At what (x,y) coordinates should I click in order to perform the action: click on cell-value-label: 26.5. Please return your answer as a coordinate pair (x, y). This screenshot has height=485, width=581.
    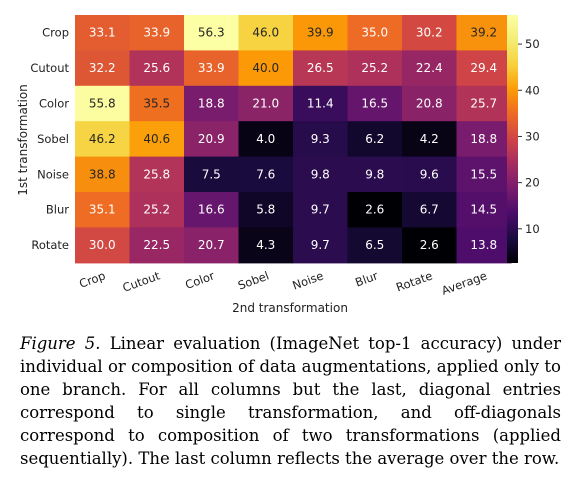
    Looking at the image, I should click on (320, 68).